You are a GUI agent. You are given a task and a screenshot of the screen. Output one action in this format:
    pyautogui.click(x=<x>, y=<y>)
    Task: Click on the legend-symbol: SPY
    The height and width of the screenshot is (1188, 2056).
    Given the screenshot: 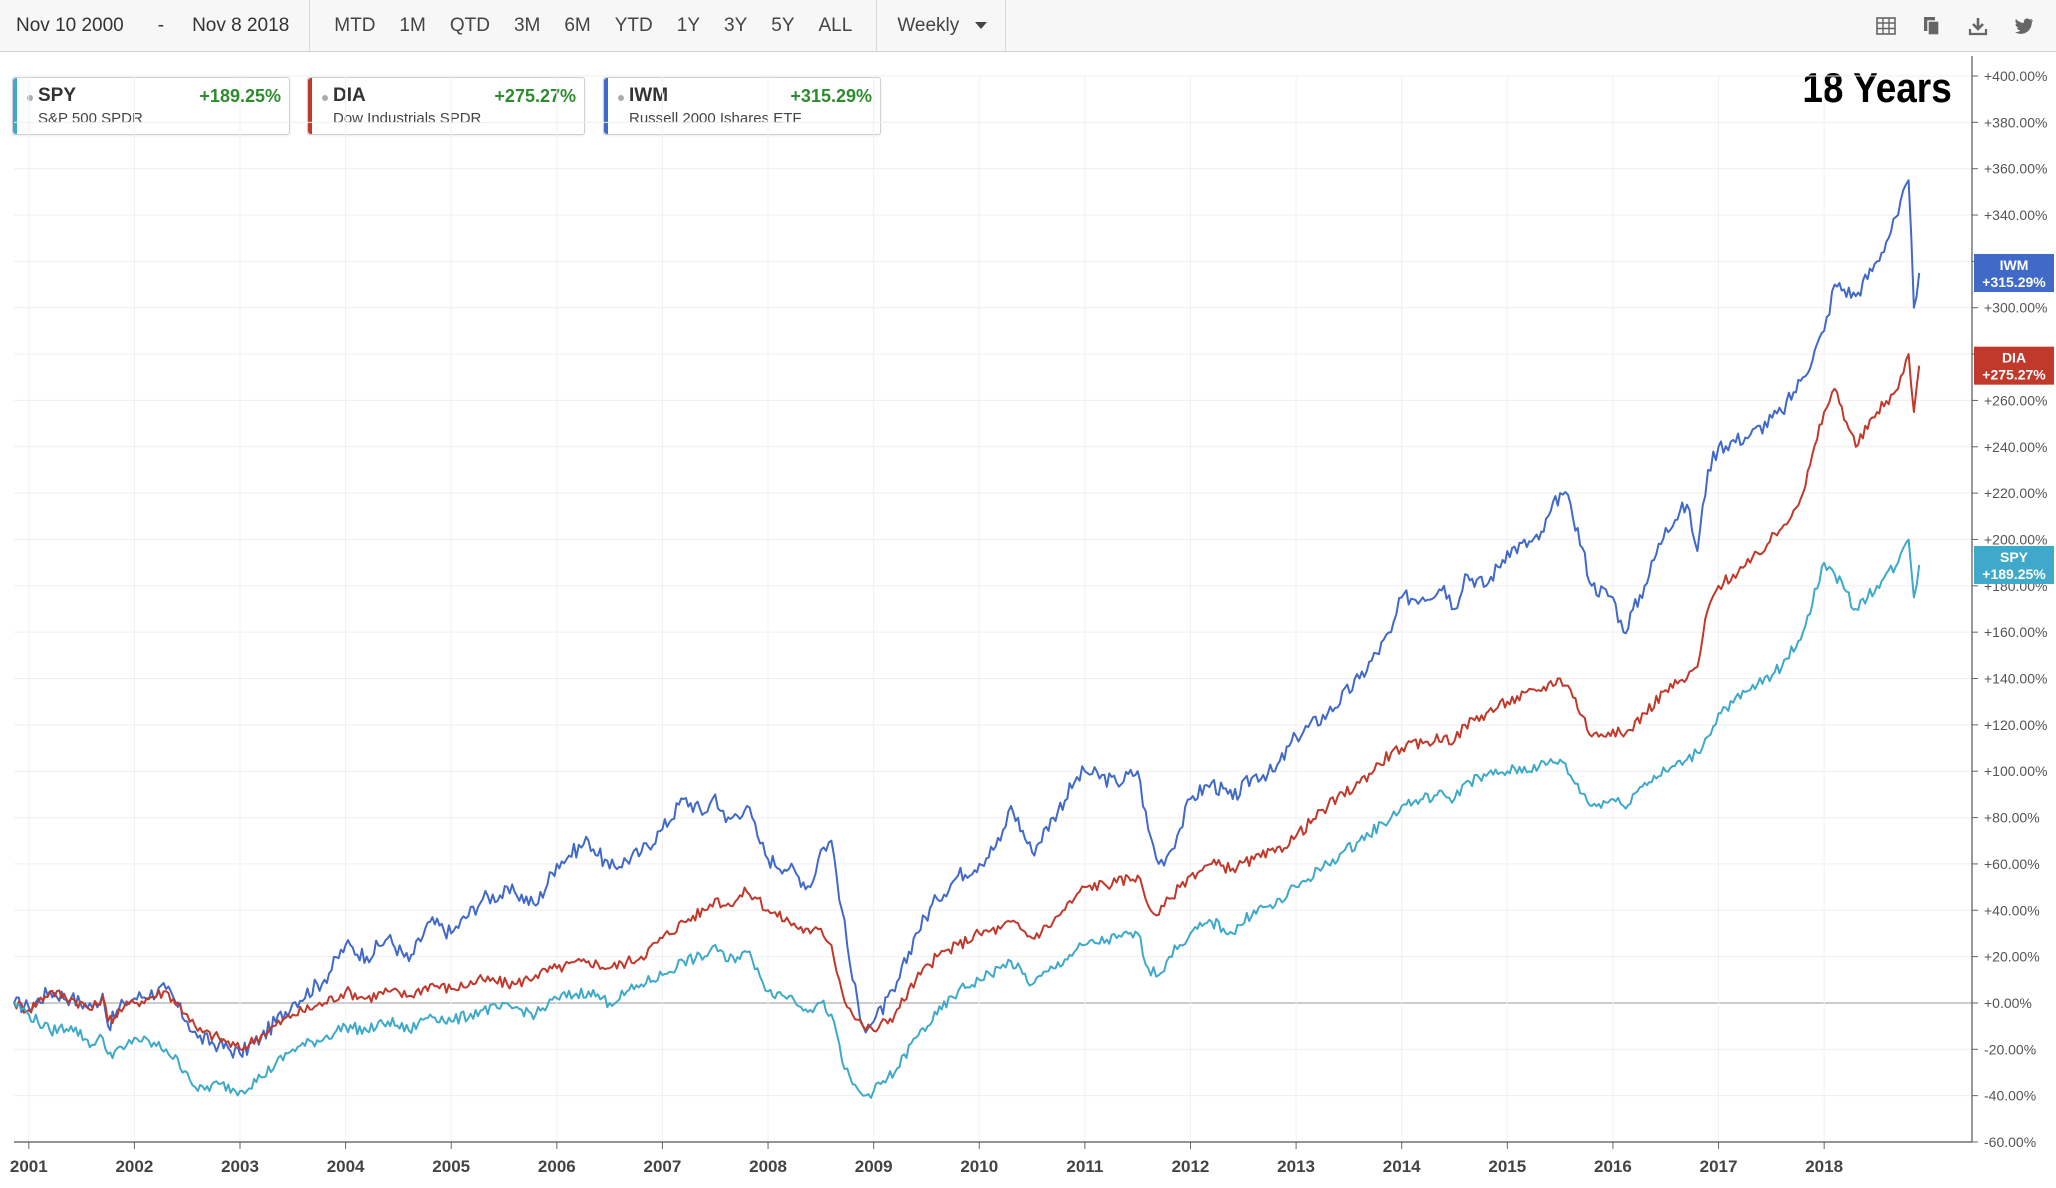 What is the action you would take?
    pyautogui.click(x=57, y=95)
    